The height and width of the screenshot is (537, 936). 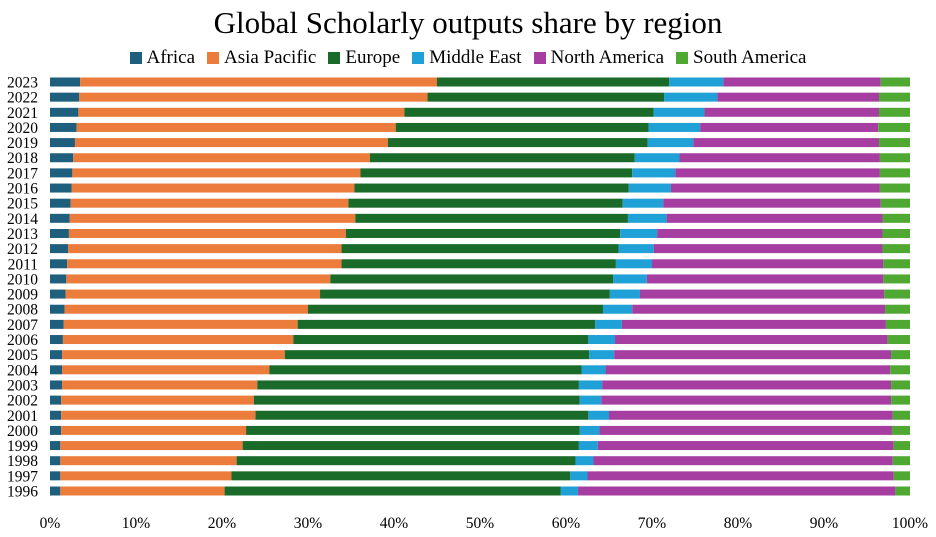 I want to click on bar-segment-south-america-2023, so click(x=895, y=82).